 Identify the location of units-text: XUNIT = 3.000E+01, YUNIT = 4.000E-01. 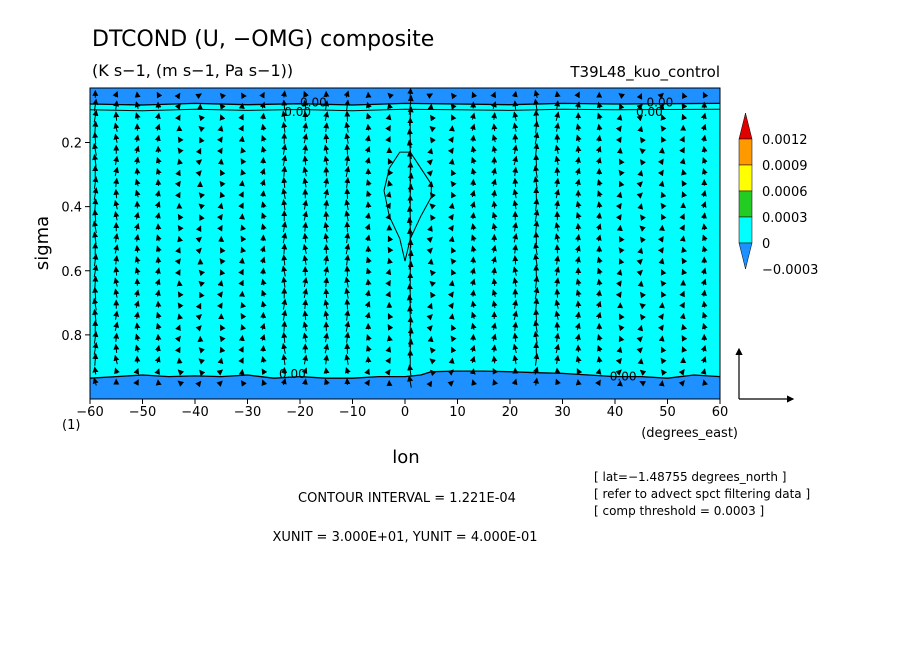
(405, 537).